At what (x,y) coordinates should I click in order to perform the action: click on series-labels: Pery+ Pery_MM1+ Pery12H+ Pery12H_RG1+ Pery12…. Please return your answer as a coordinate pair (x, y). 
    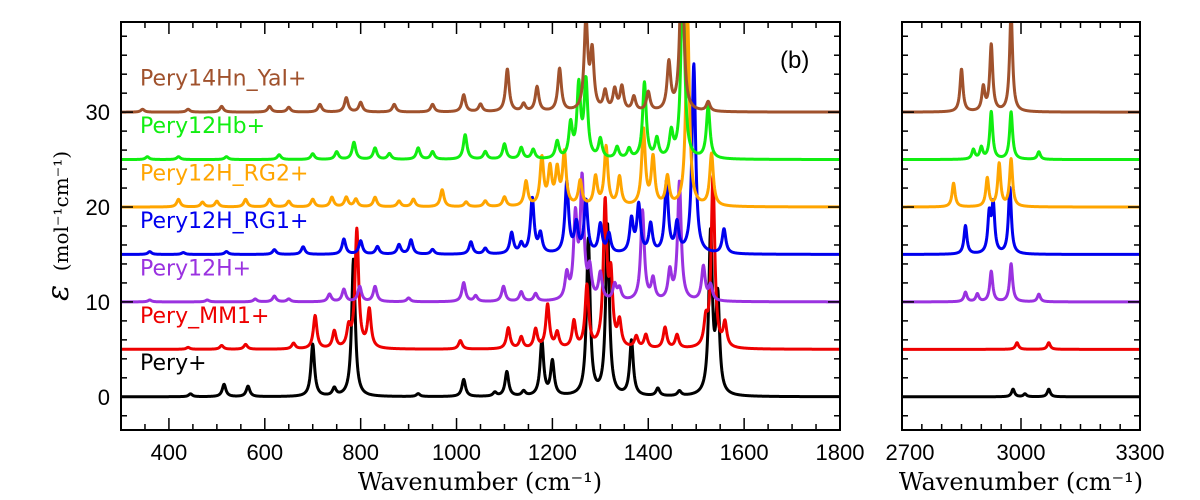
    Looking at the image, I should click on (224, 222).